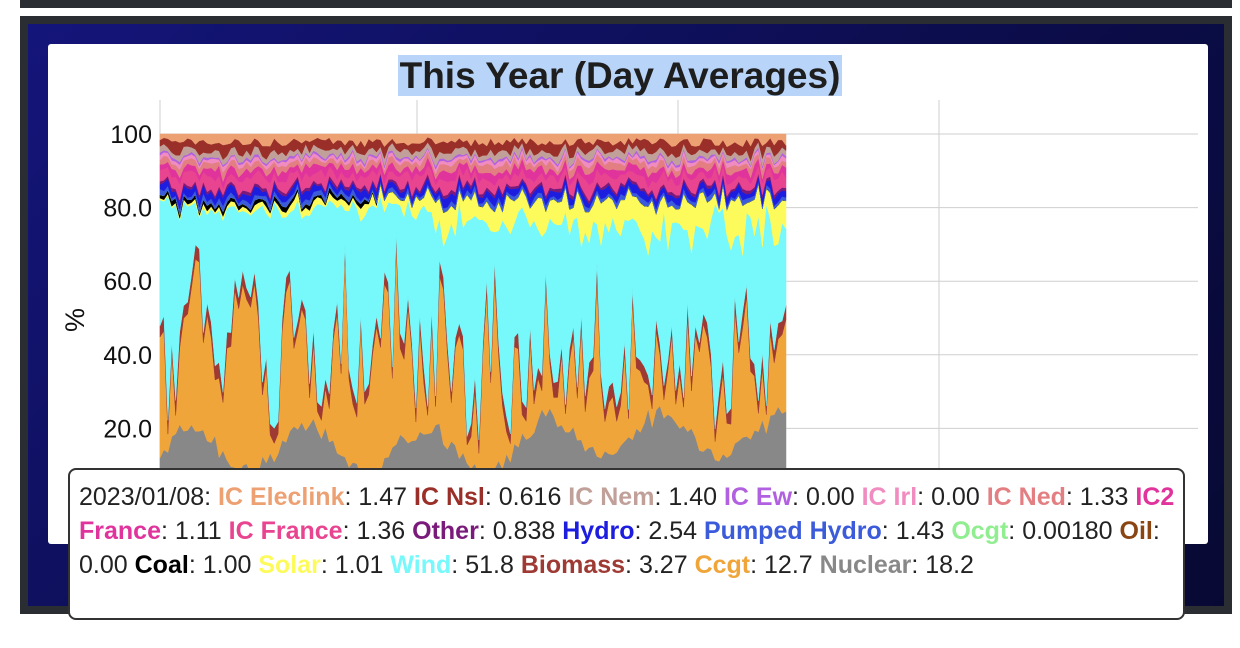 The image size is (1240, 648). What do you see at coordinates (381, 531) in the screenshot?
I see `tooltip-series-value: 1.36` at bounding box center [381, 531].